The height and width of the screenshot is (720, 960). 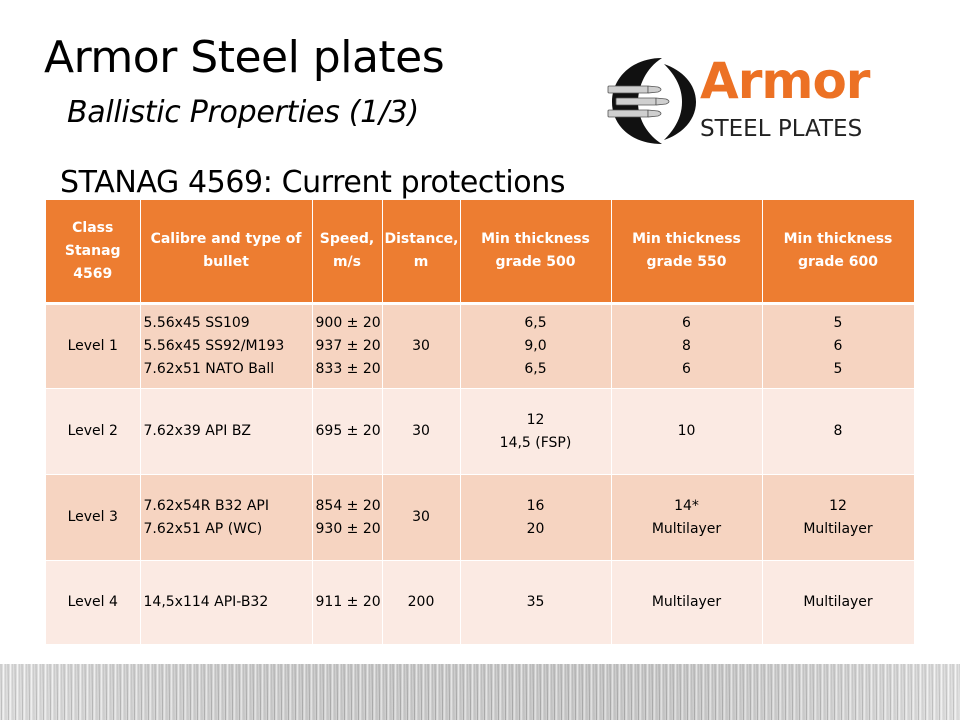 What do you see at coordinates (480, 692) in the screenshot?
I see `brushed-steel-footer` at bounding box center [480, 692].